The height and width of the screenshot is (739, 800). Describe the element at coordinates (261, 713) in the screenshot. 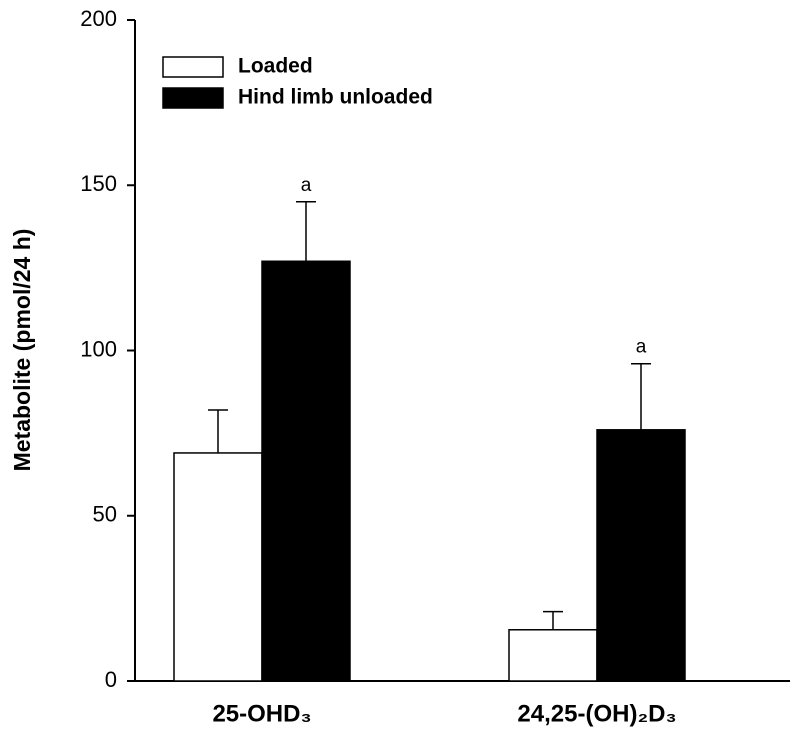

I see `x-tick-label: 25-OHD₃` at that location.